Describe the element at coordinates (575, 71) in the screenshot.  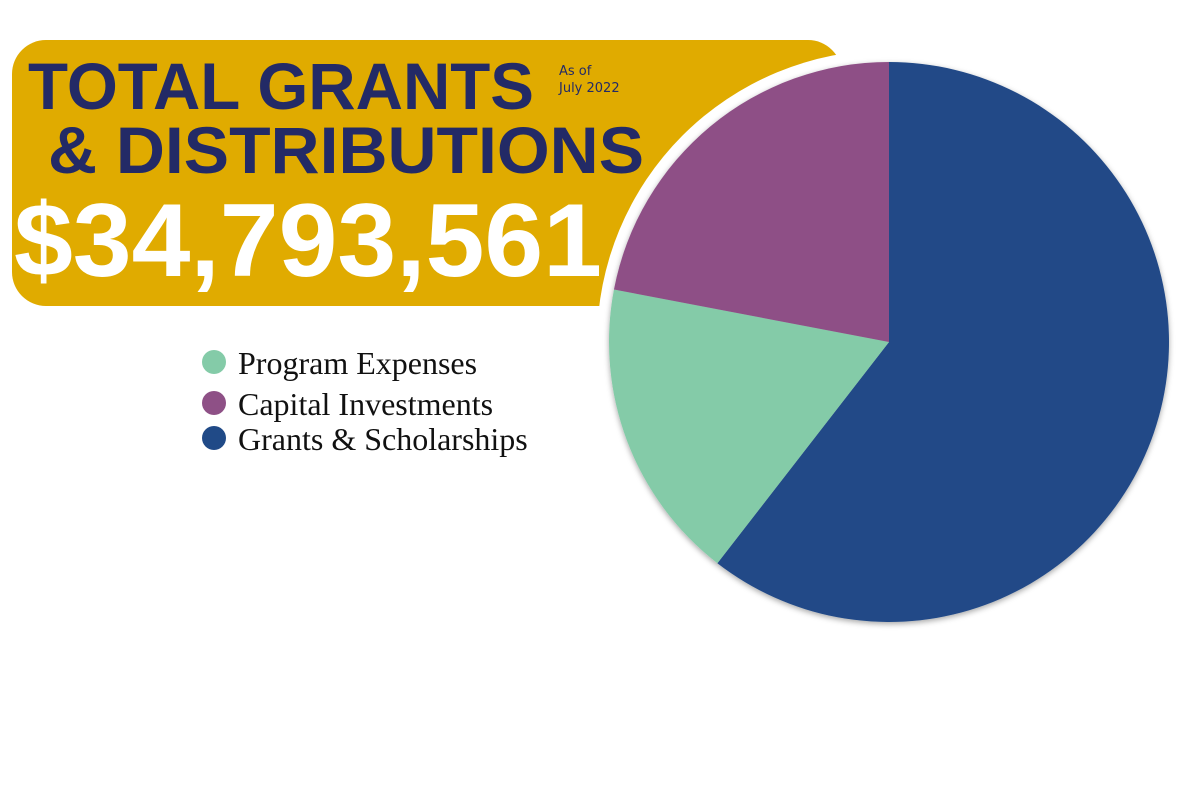
I see `subtitle-line: As of` at that location.